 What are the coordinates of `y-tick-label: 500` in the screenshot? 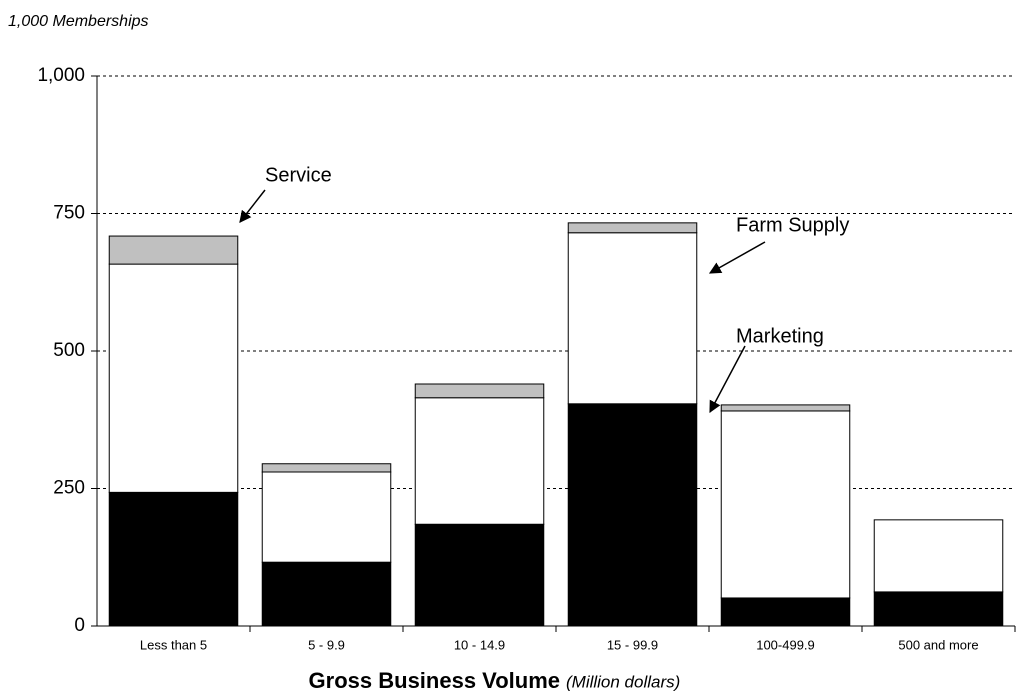 It's located at (69, 350).